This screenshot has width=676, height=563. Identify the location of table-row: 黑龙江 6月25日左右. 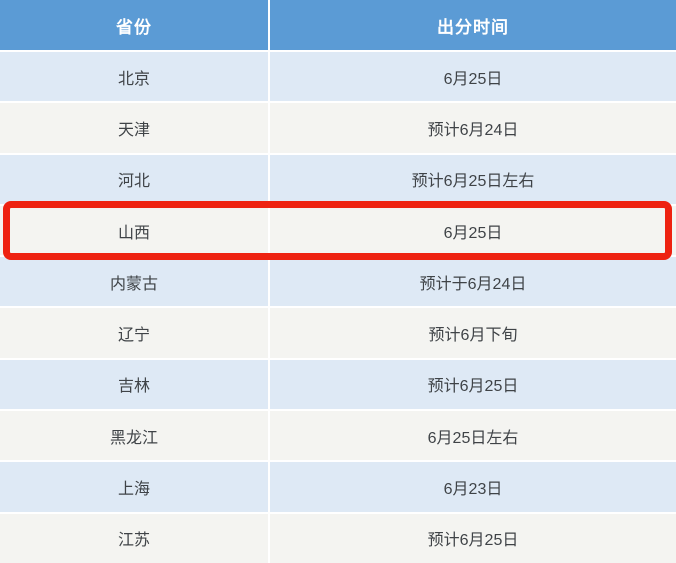
(338, 436).